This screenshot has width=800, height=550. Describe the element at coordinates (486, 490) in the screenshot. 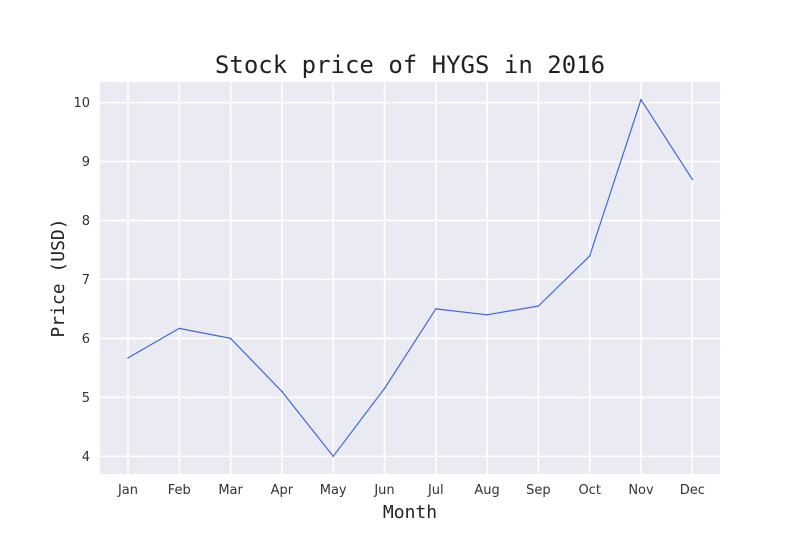

I see `x-tick-label: Aug` at that location.